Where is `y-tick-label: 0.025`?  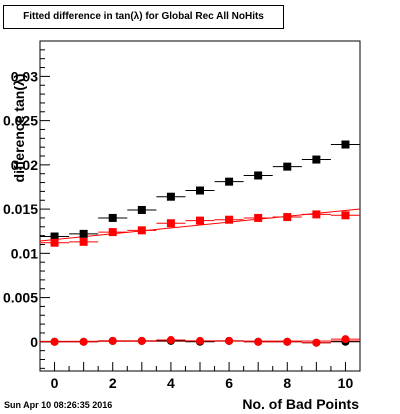 y-tick-label: 0.025 is located at coordinates (20, 121).